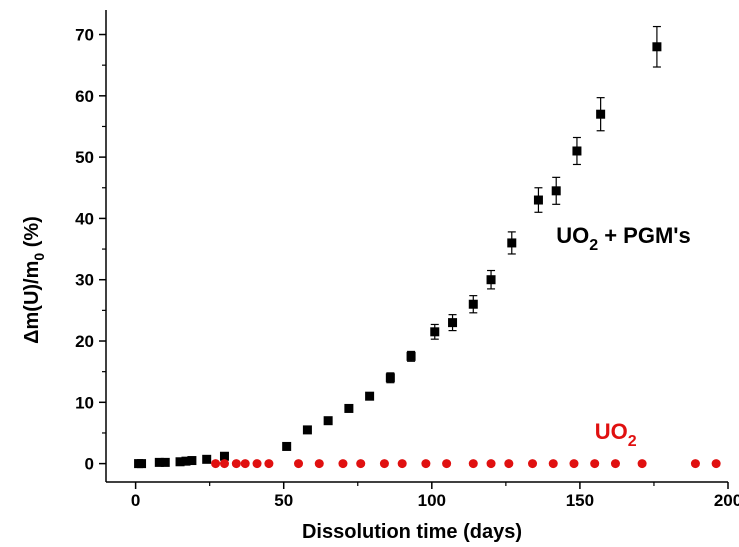 Image resolution: width=739 pixels, height=547 pixels. Describe the element at coordinates (34, 280) in the screenshot. I see `y-axis-title: Δm(U)/m0 (%)` at that location.